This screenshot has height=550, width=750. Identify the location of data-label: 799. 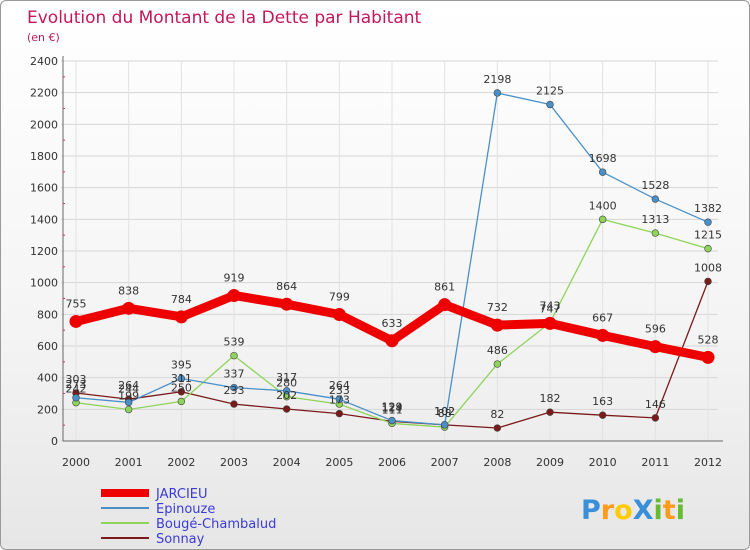
(339, 296).